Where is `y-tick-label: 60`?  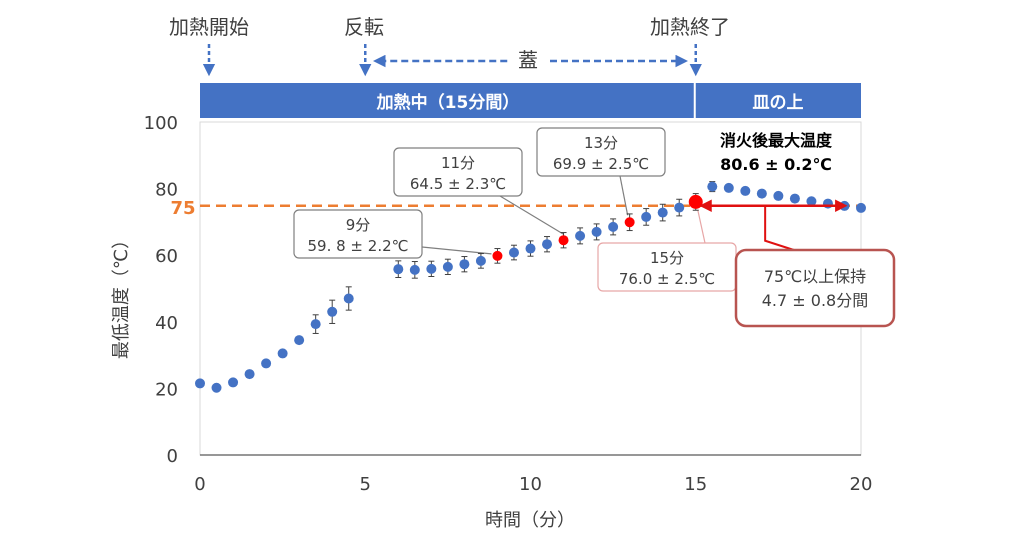
y-tick-label: 60 is located at coordinates (166, 256).